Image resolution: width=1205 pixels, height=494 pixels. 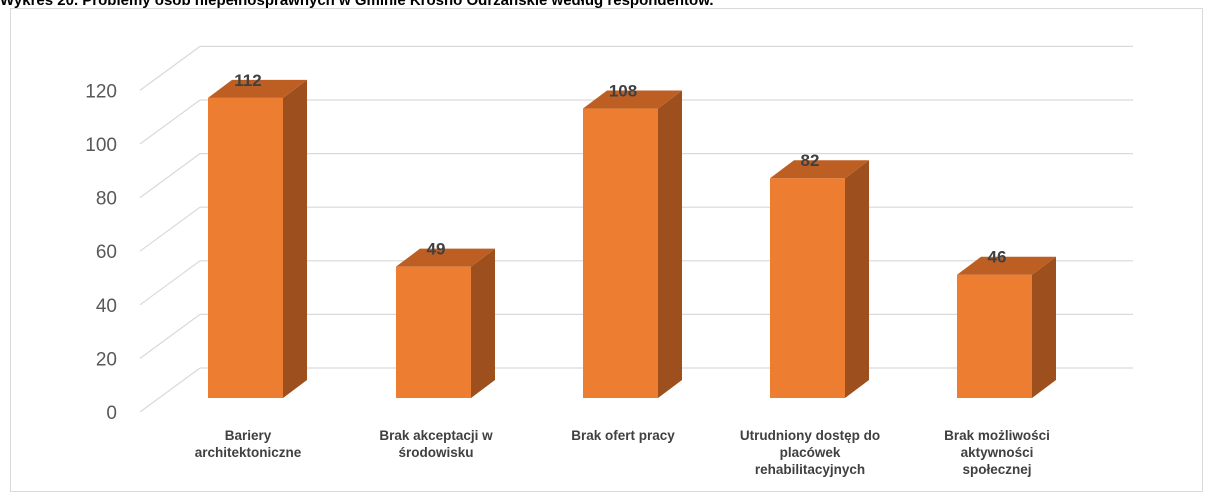 I want to click on y-tick-label: 100, so click(x=101, y=145).